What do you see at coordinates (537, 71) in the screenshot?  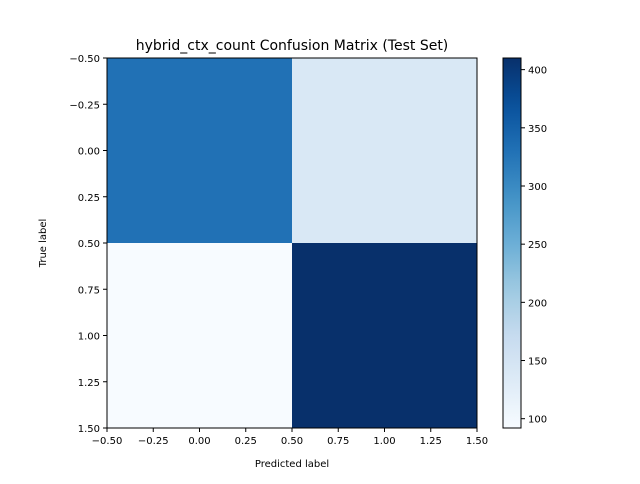 I see `colorbar-tick-label: 400` at bounding box center [537, 71].